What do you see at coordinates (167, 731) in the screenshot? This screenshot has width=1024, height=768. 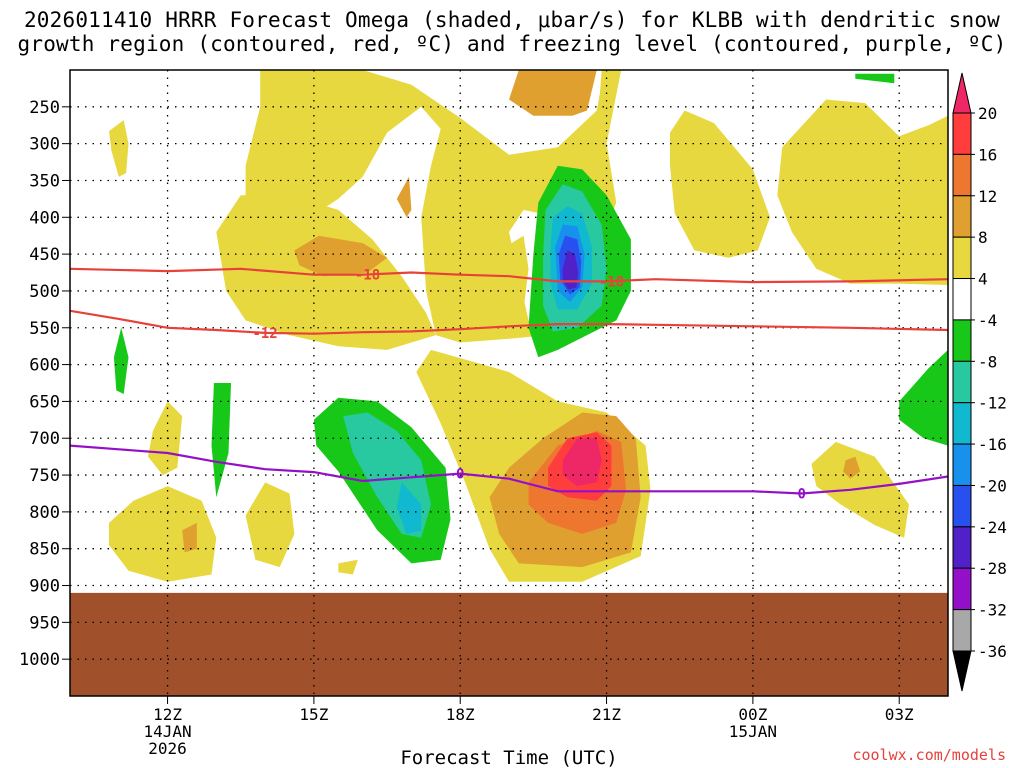 I see `x-tick-sublabel-12Z: 14JAN` at bounding box center [167, 731].